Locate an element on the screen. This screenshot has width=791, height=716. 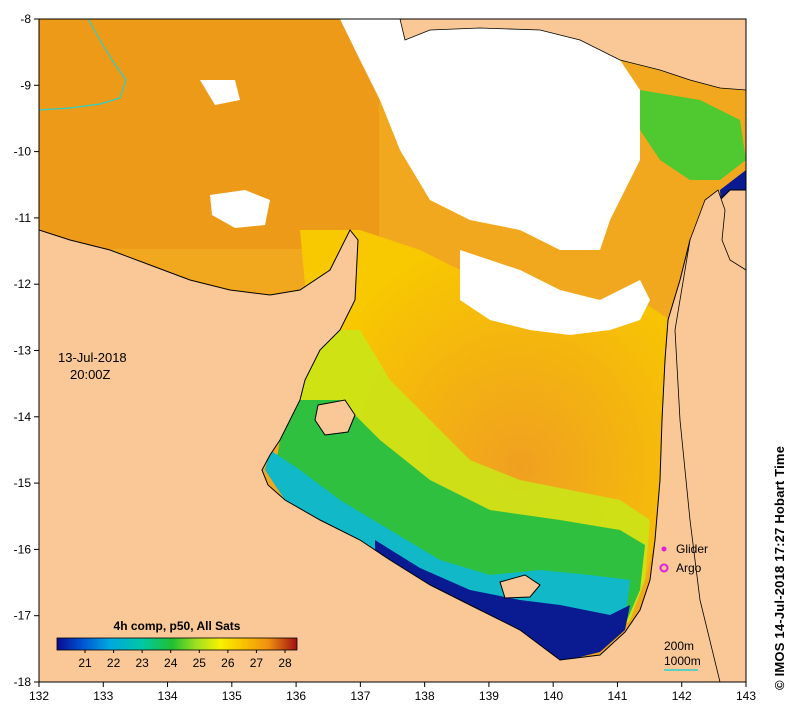
isobath-1000-label: 1000m is located at coordinates (682, 661).